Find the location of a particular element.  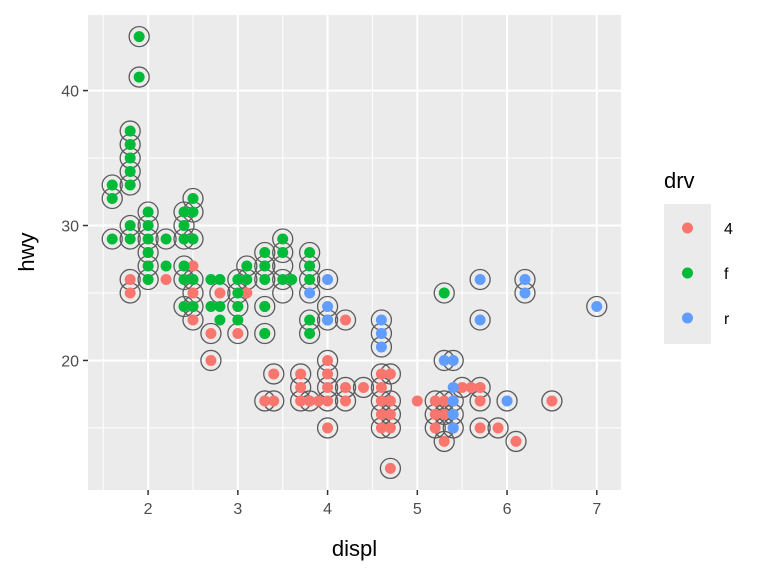

x-axis-title: displ is located at coordinates (354, 548).